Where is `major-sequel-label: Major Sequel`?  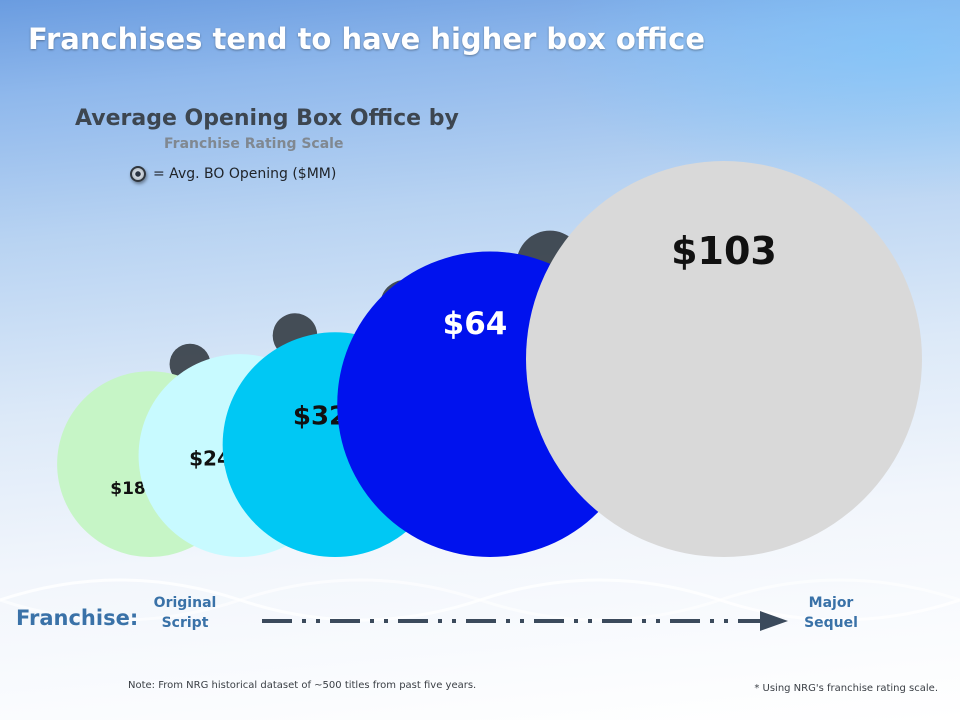 major-sequel-label: Major Sequel is located at coordinates (831, 613).